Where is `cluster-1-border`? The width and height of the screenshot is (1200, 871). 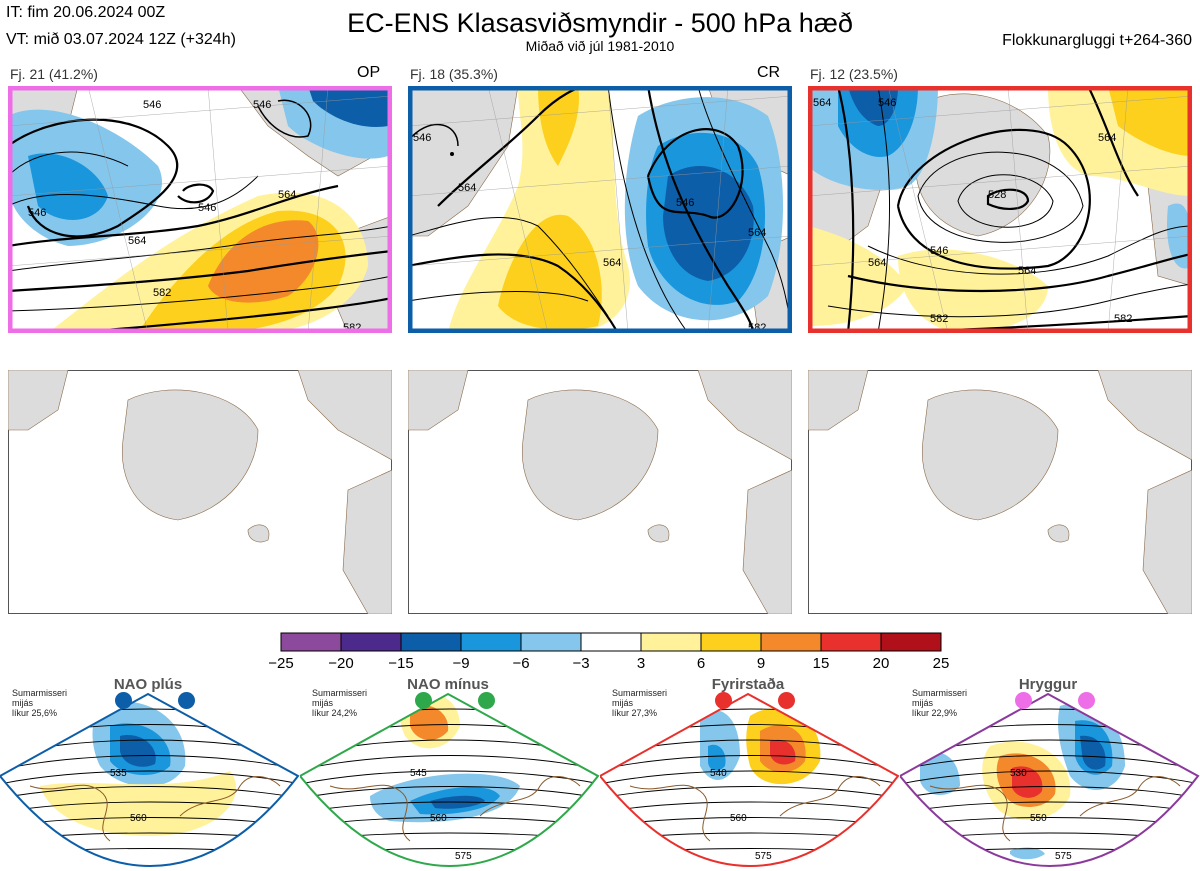
cluster-1-border is located at coordinates (200, 209).